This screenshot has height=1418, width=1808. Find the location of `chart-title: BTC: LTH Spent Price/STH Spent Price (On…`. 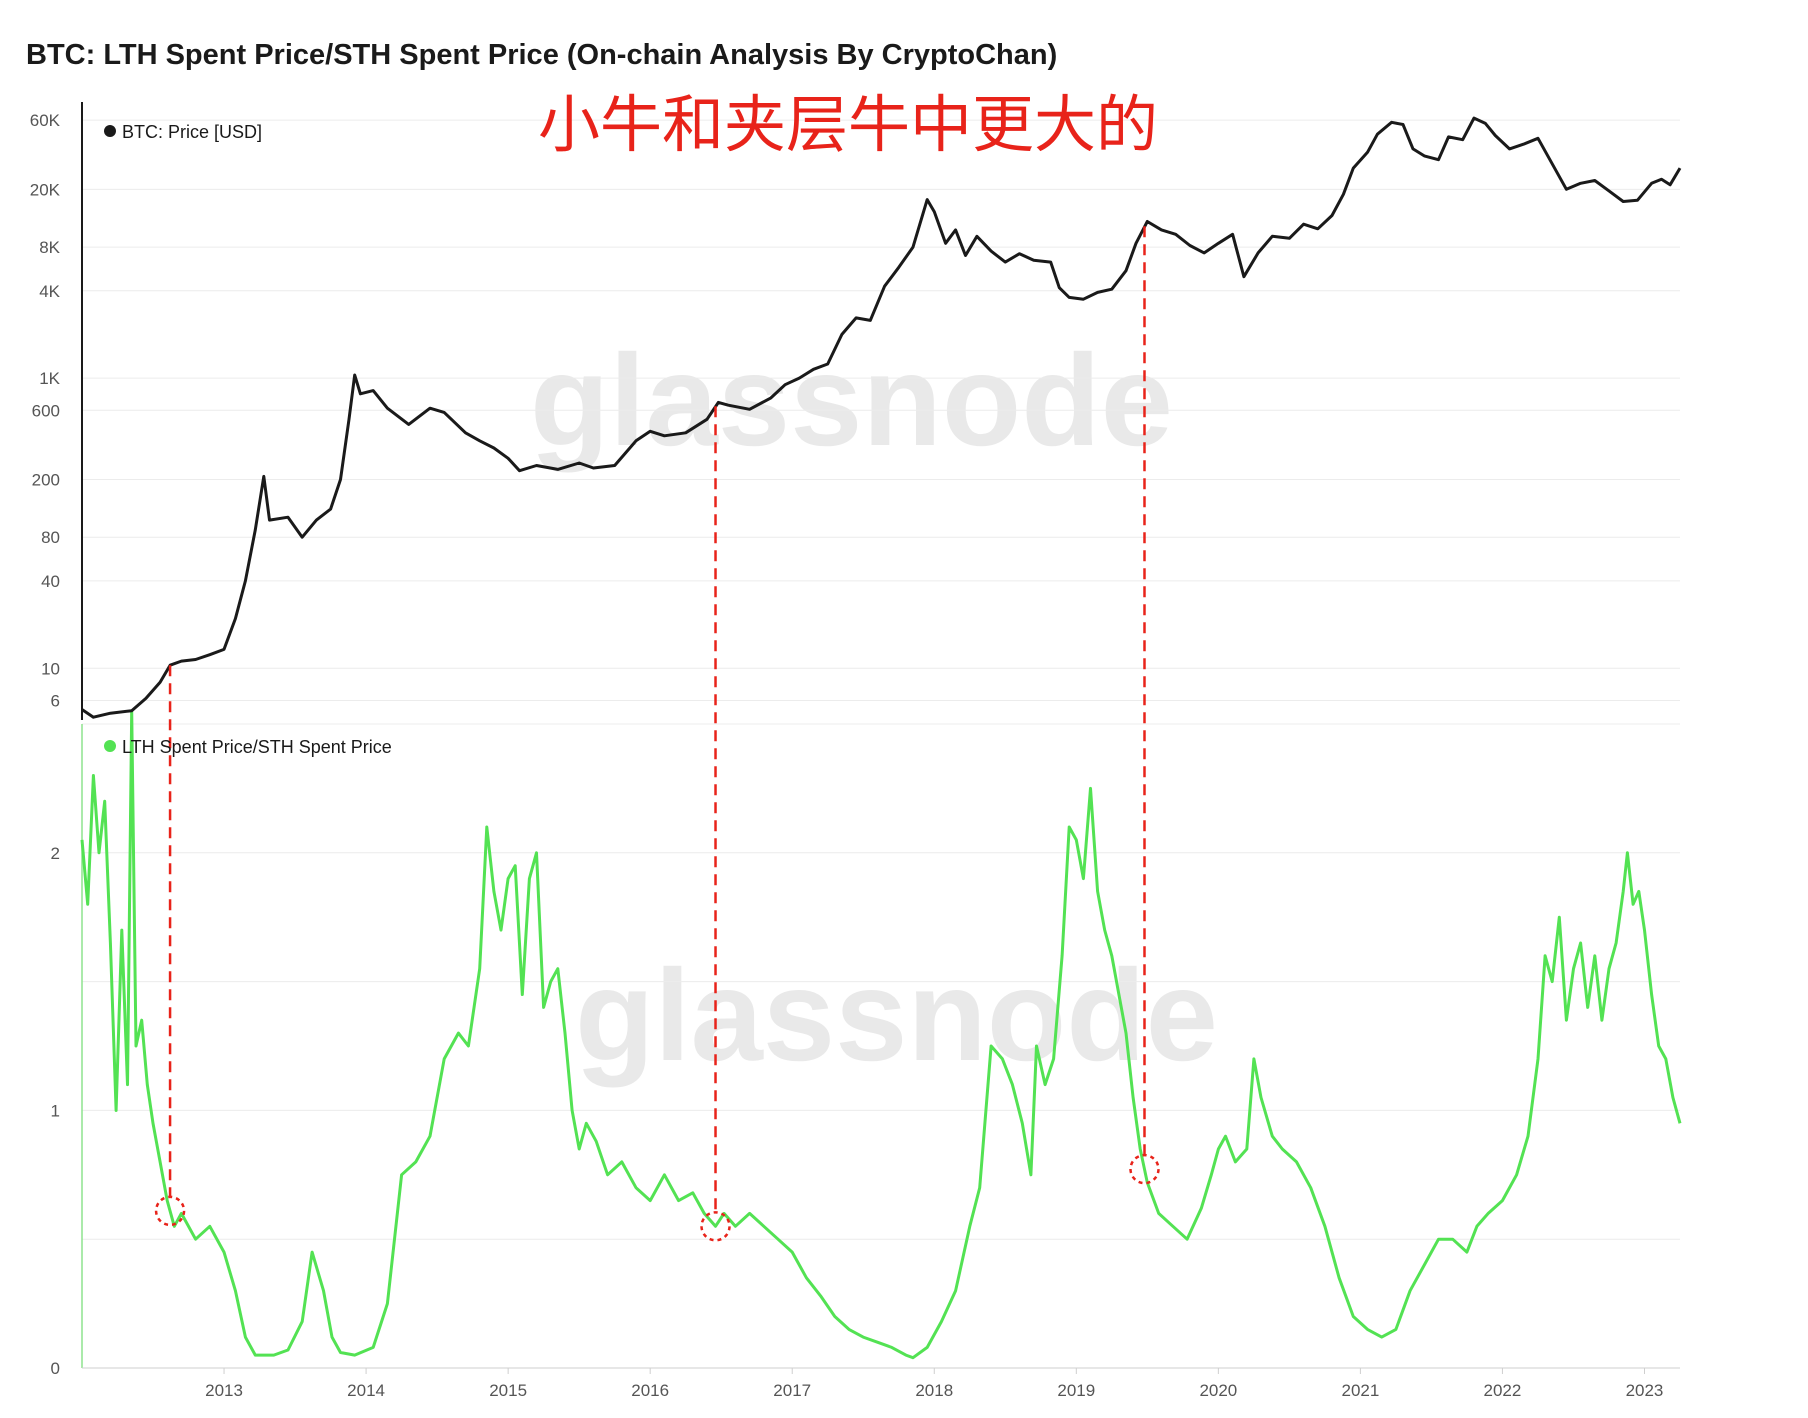

chart-title: BTC: LTH Spent Price/STH Spent Price (On… is located at coordinates (541, 55).